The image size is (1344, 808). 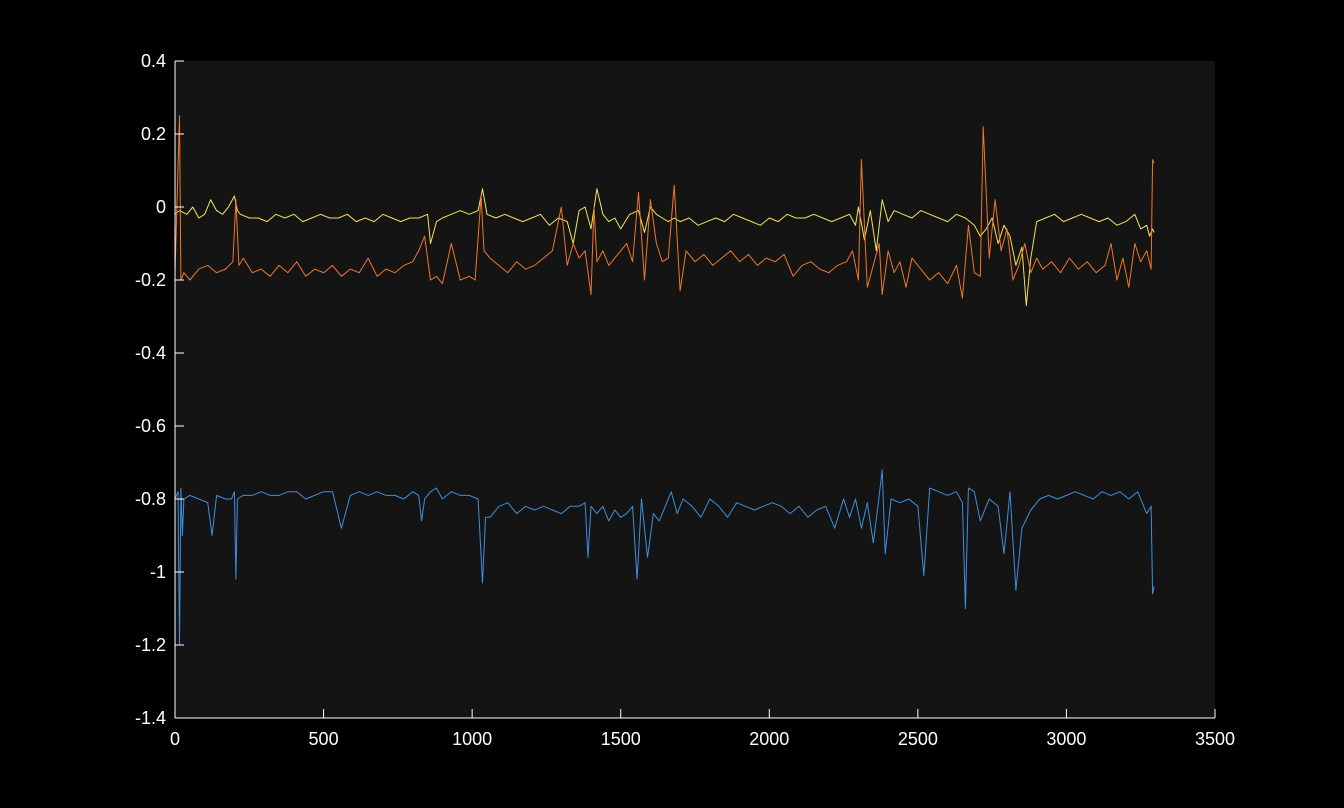 I want to click on y-tick-label: -1.4, so click(x=150, y=718).